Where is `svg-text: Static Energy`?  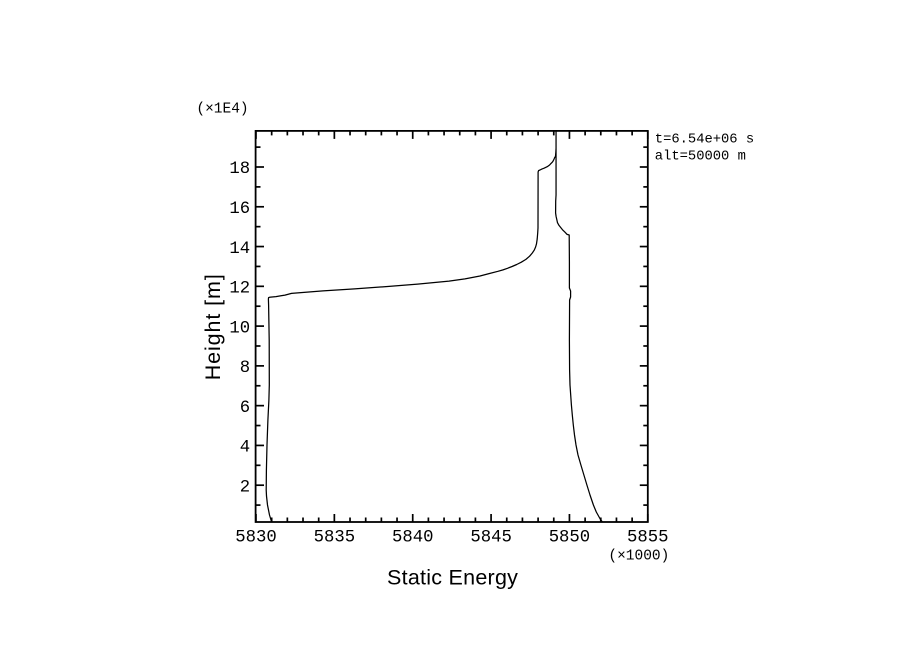
svg-text: Static Energy is located at coordinates (452, 578).